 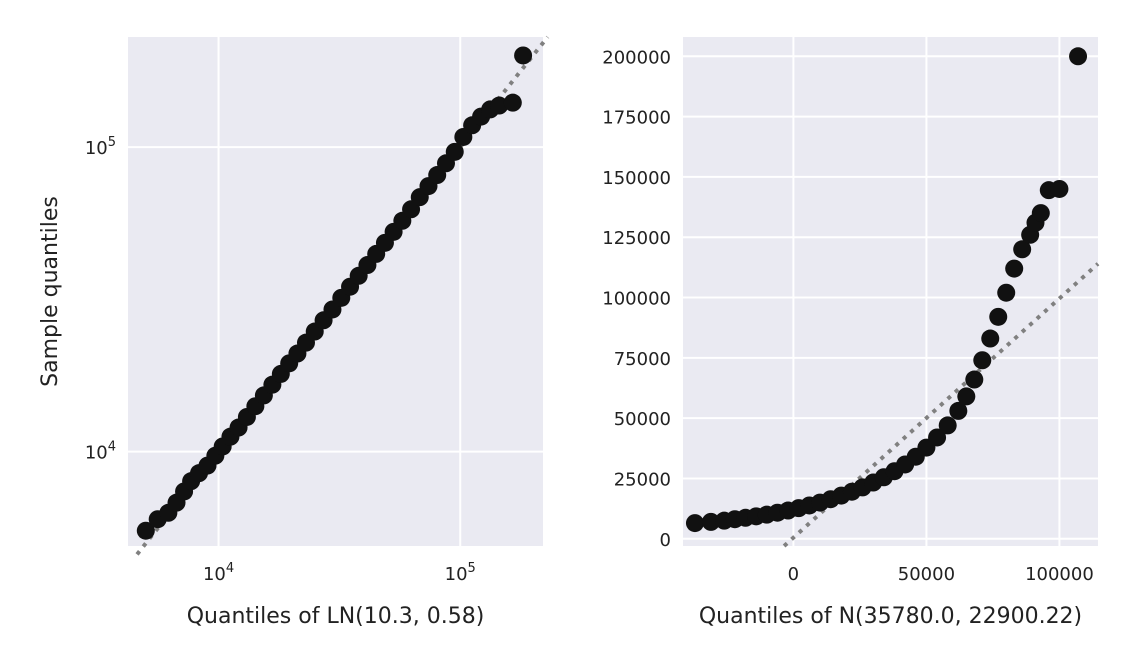 What do you see at coordinates (665, 540) in the screenshot?
I see `y-tick-label: 0` at bounding box center [665, 540].